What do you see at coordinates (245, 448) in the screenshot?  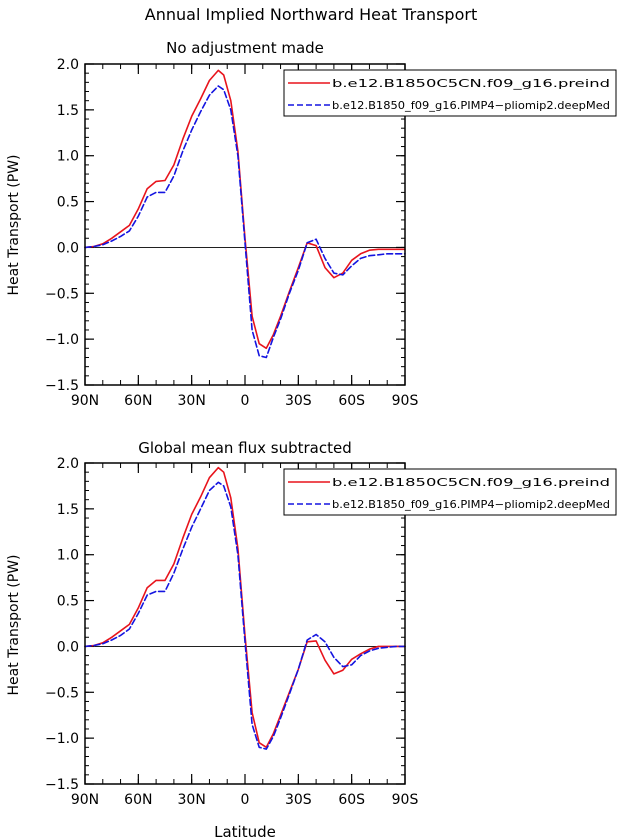 I see `panel-title: Global mean flux subtracted` at bounding box center [245, 448].